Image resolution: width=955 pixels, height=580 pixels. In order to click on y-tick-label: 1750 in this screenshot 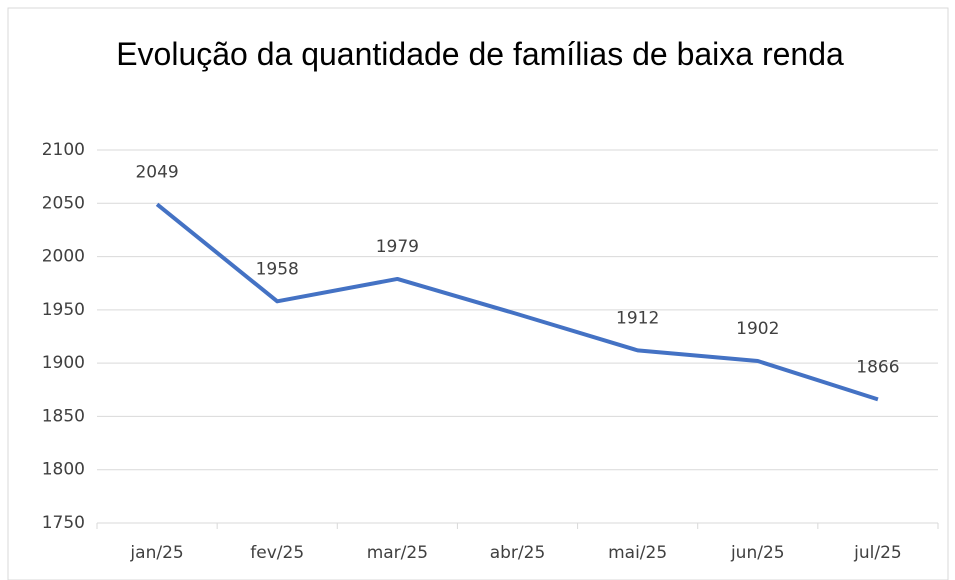, I will do `click(63, 523)`.